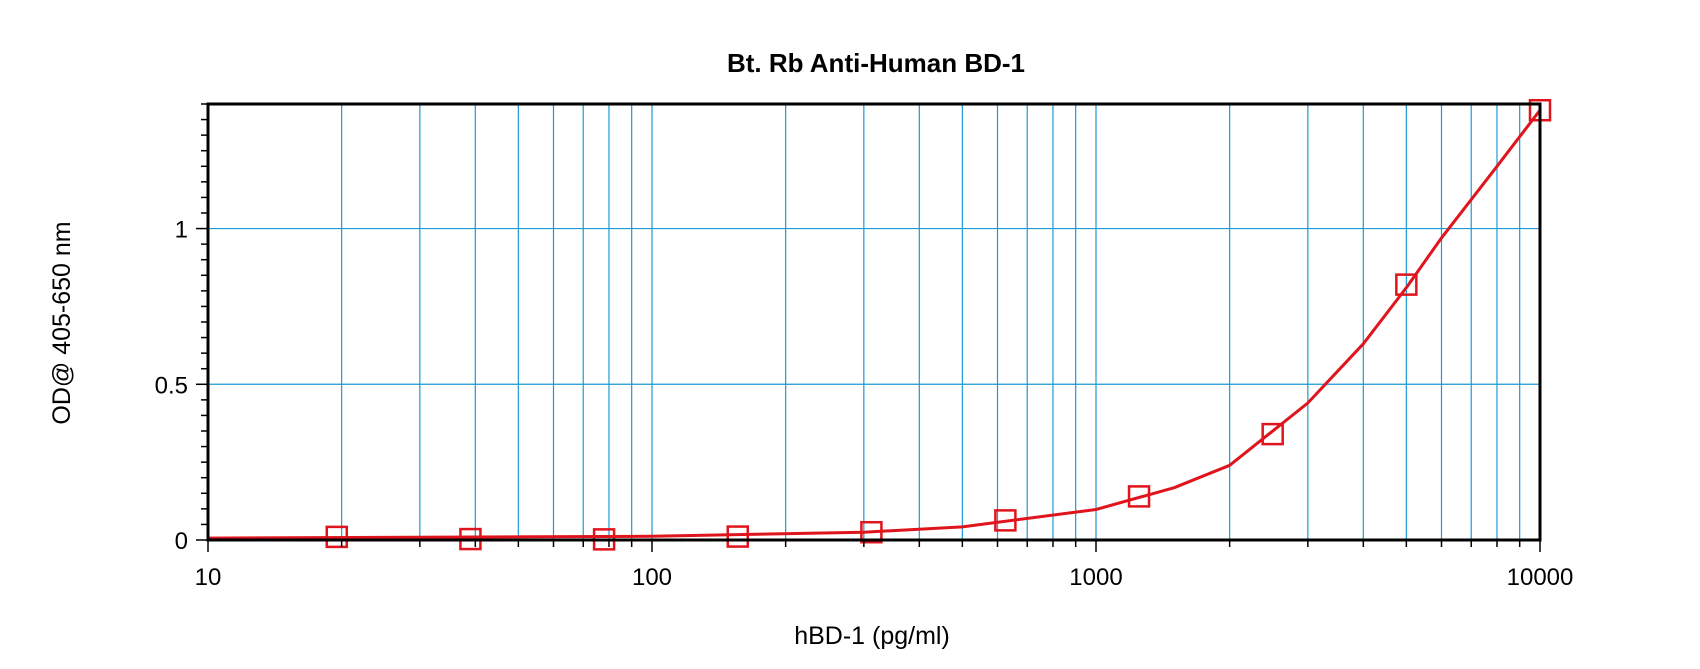 The image size is (1700, 669). What do you see at coordinates (1540, 577) in the screenshot?
I see `x-tick-label: 10000` at bounding box center [1540, 577].